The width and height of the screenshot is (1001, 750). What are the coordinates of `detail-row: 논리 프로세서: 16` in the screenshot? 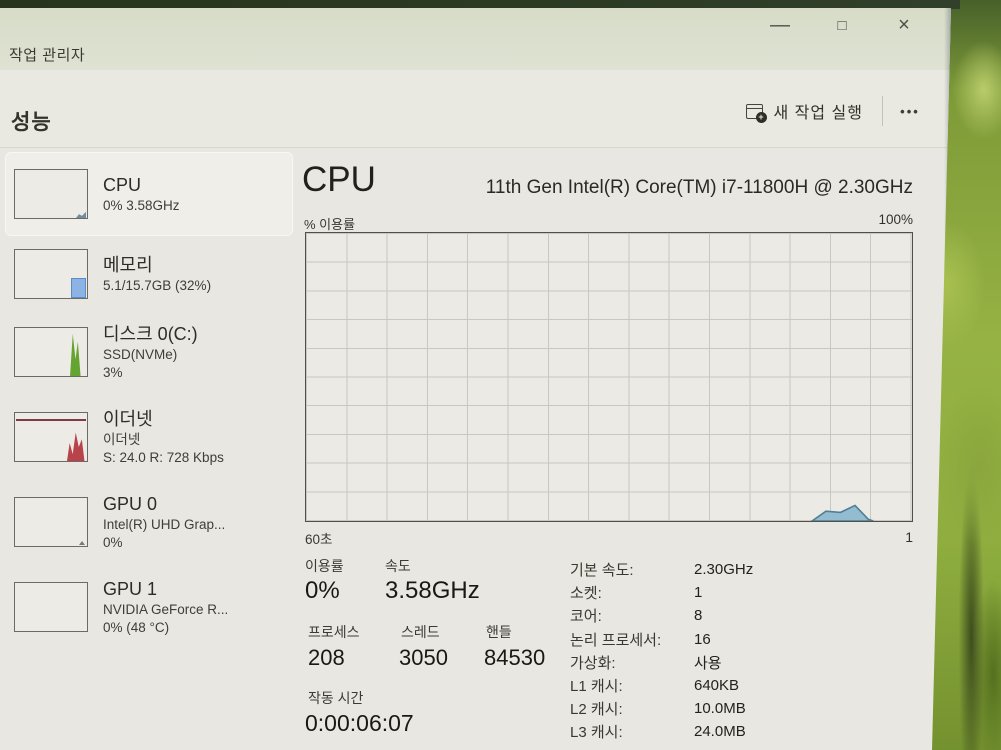 It's located at (640, 639).